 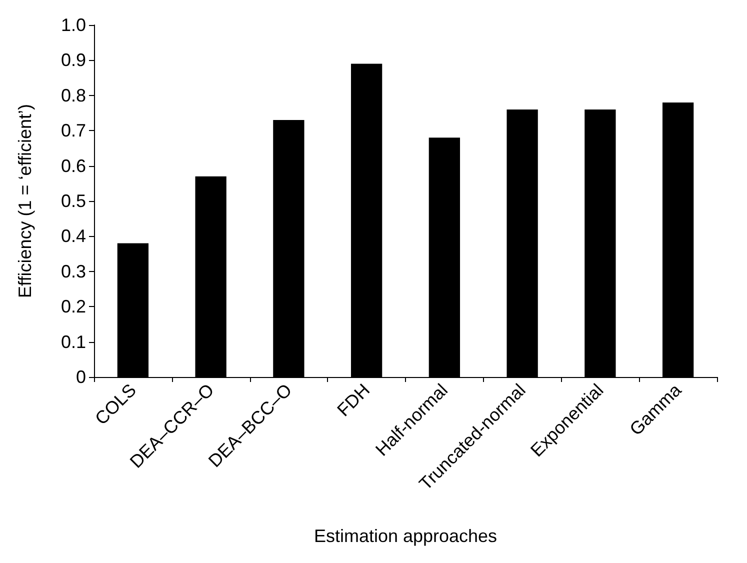 What do you see at coordinates (406, 536) in the screenshot?
I see `x-axis-title: Estimation approaches` at bounding box center [406, 536].